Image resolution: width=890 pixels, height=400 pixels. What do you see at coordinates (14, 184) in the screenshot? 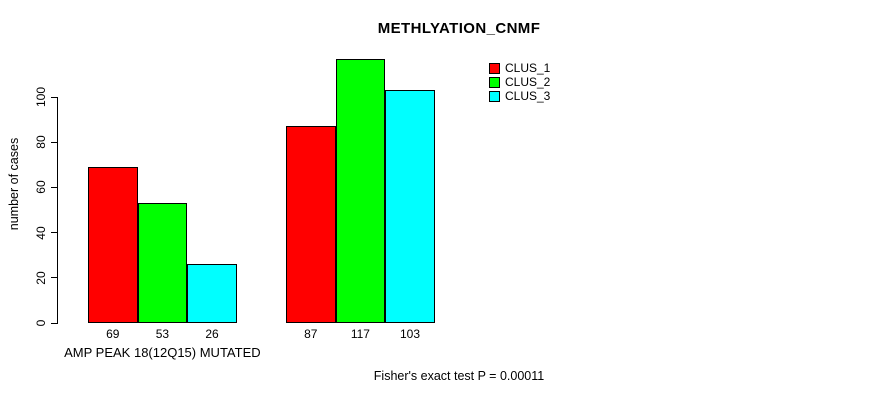
I see `y-axis-label: number of cases` at bounding box center [14, 184].